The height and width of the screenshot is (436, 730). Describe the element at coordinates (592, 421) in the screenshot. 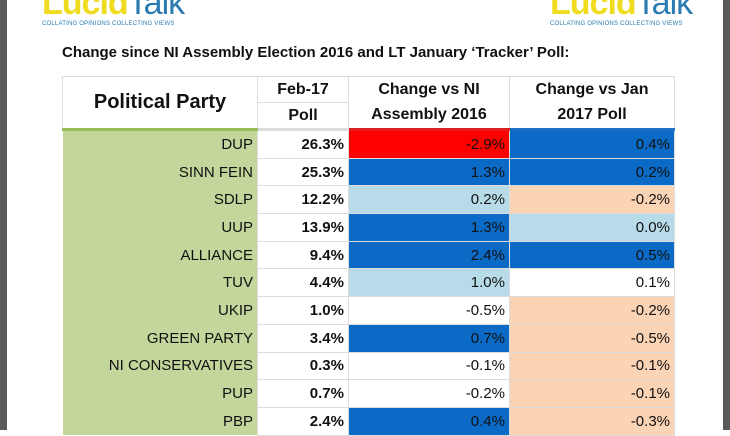

I see `change-vs-jan-2017: -0.3%` at that location.